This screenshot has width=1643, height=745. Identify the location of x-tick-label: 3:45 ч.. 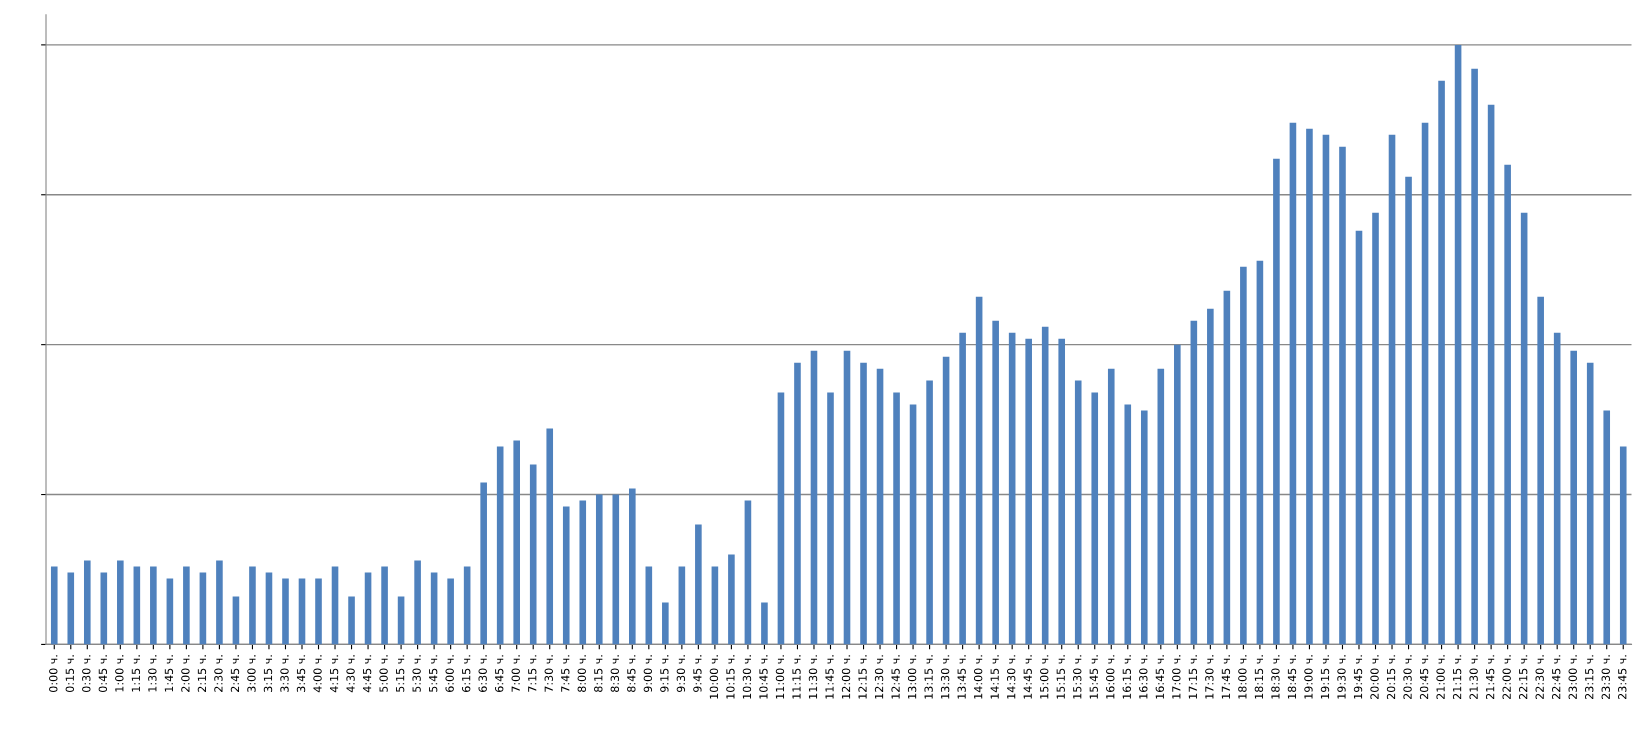
(301, 673).